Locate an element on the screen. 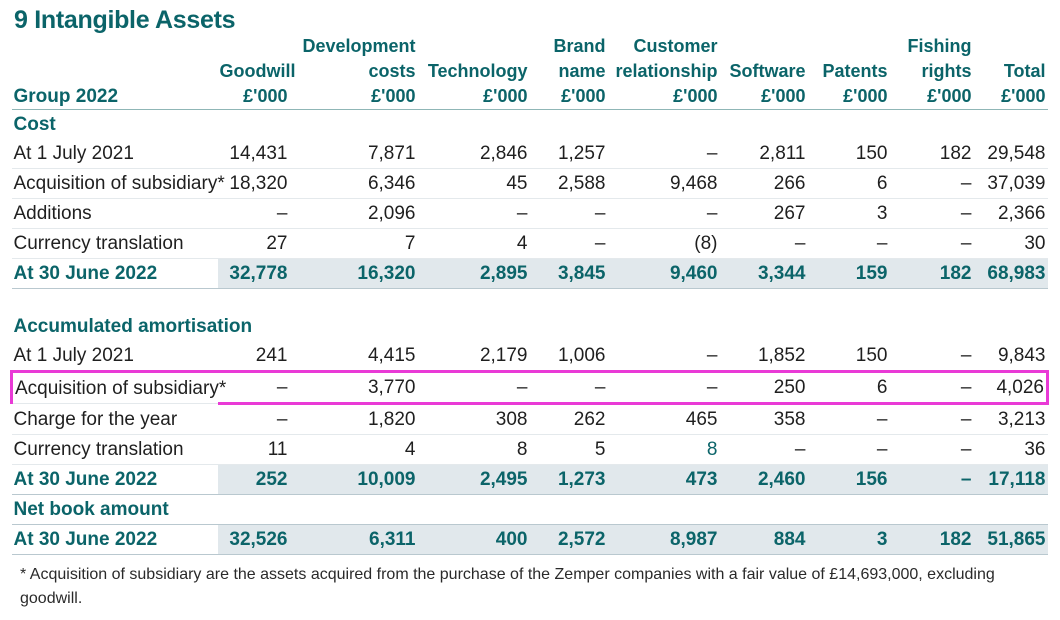  table-cell: 9,843 is located at coordinates (1010, 356).